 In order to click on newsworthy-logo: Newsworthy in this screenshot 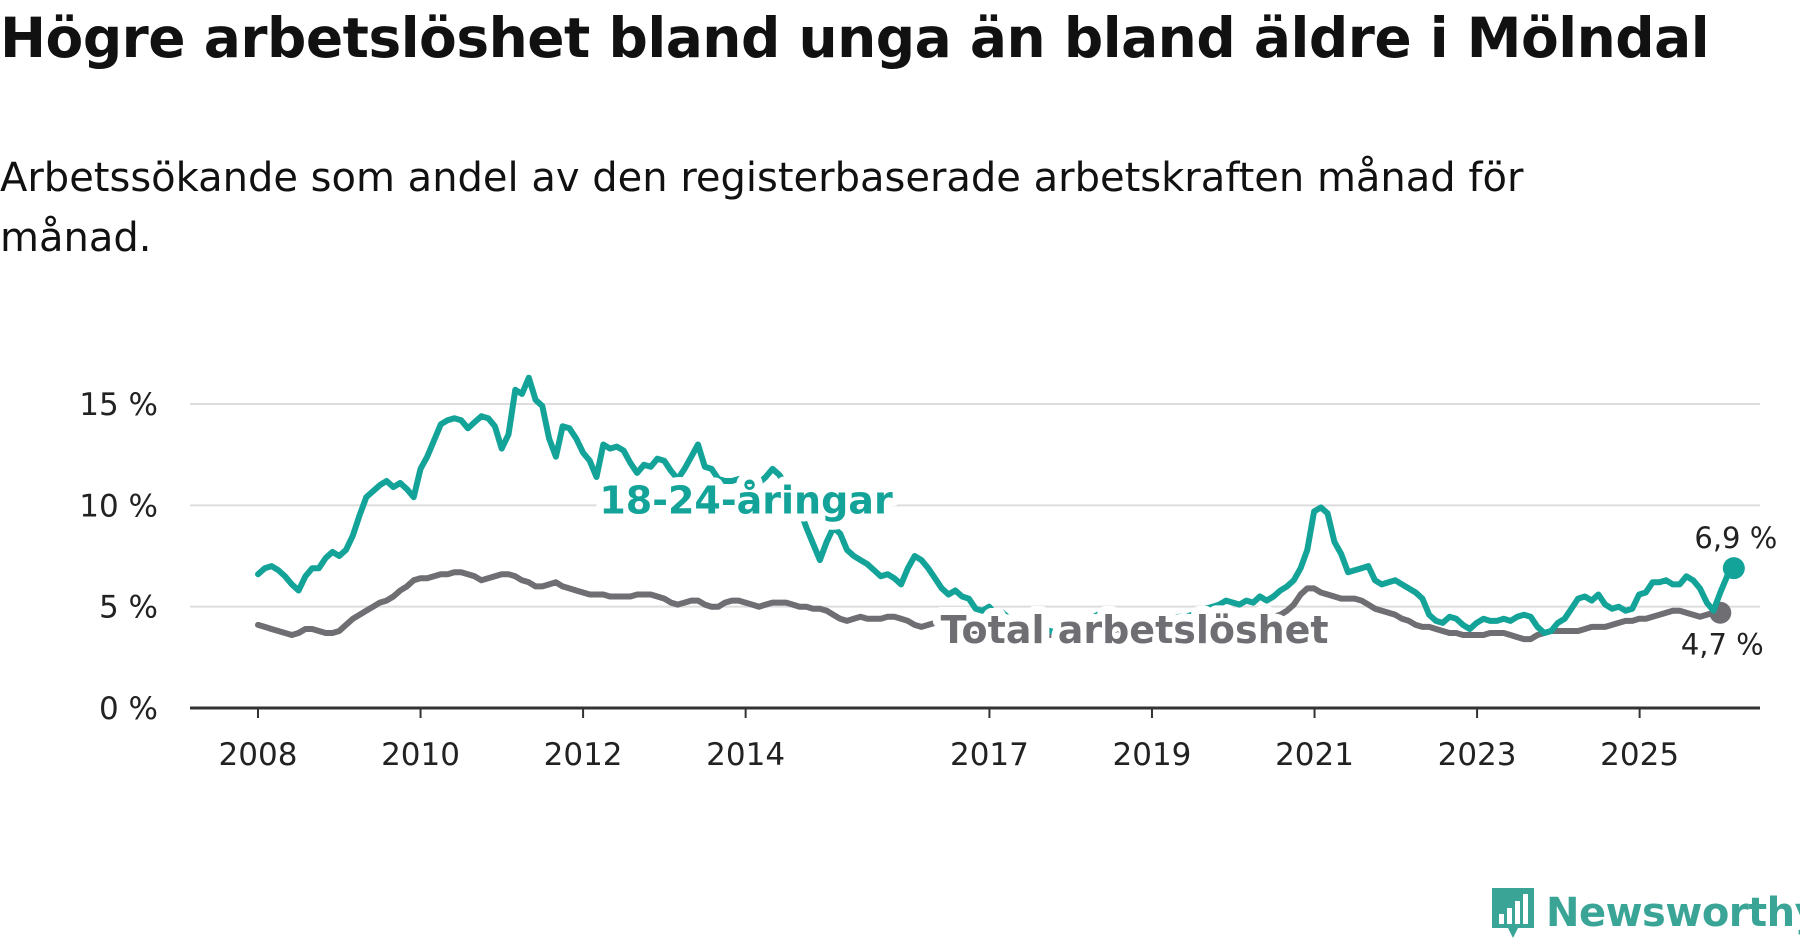, I will do `click(1644, 913)`.